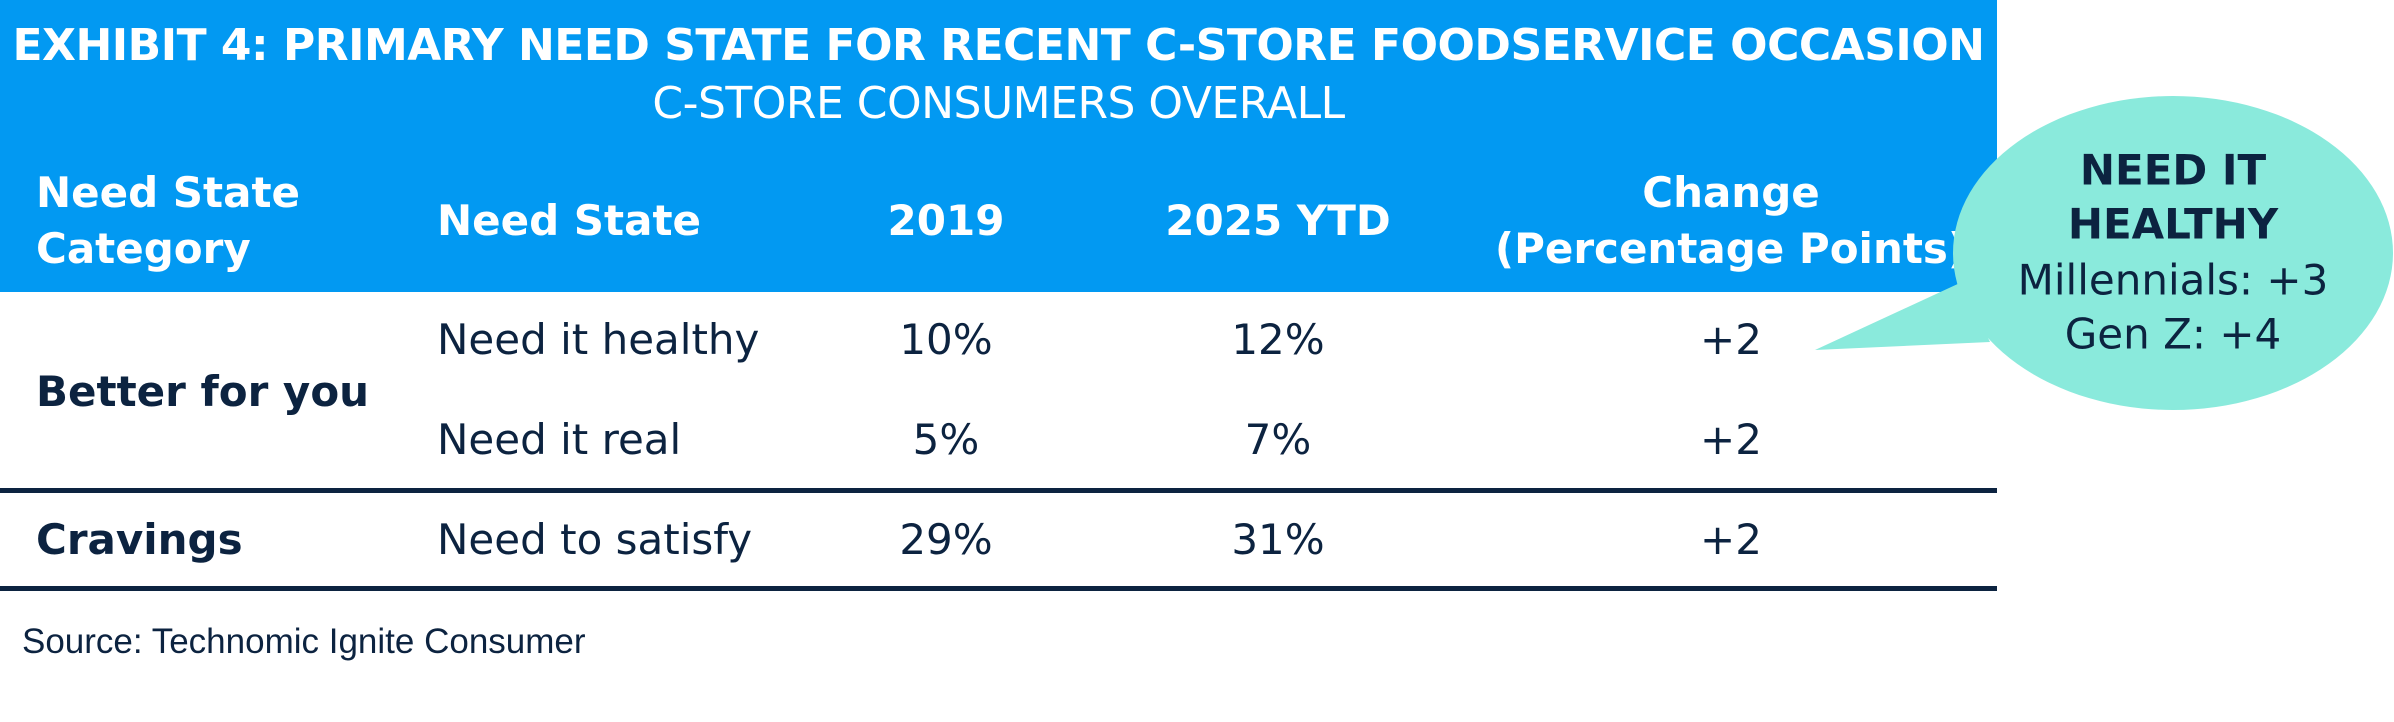 The image size is (2394, 722). Describe the element at coordinates (2173, 253) in the screenshot. I see `callout-ellipse` at that location.